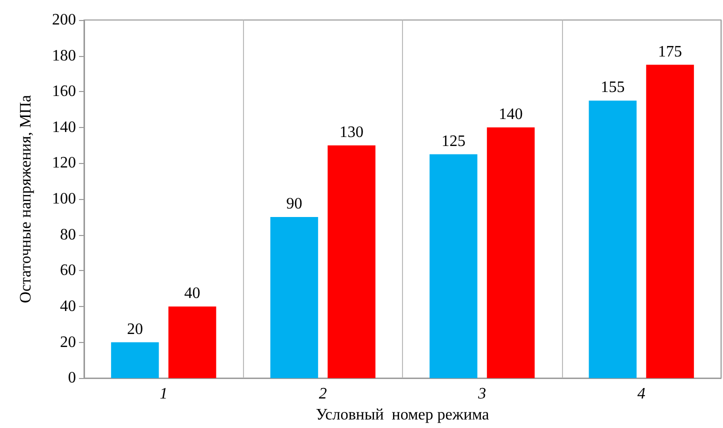  What do you see at coordinates (322, 394) in the screenshot?
I see `x-tick-label: 2` at bounding box center [322, 394].